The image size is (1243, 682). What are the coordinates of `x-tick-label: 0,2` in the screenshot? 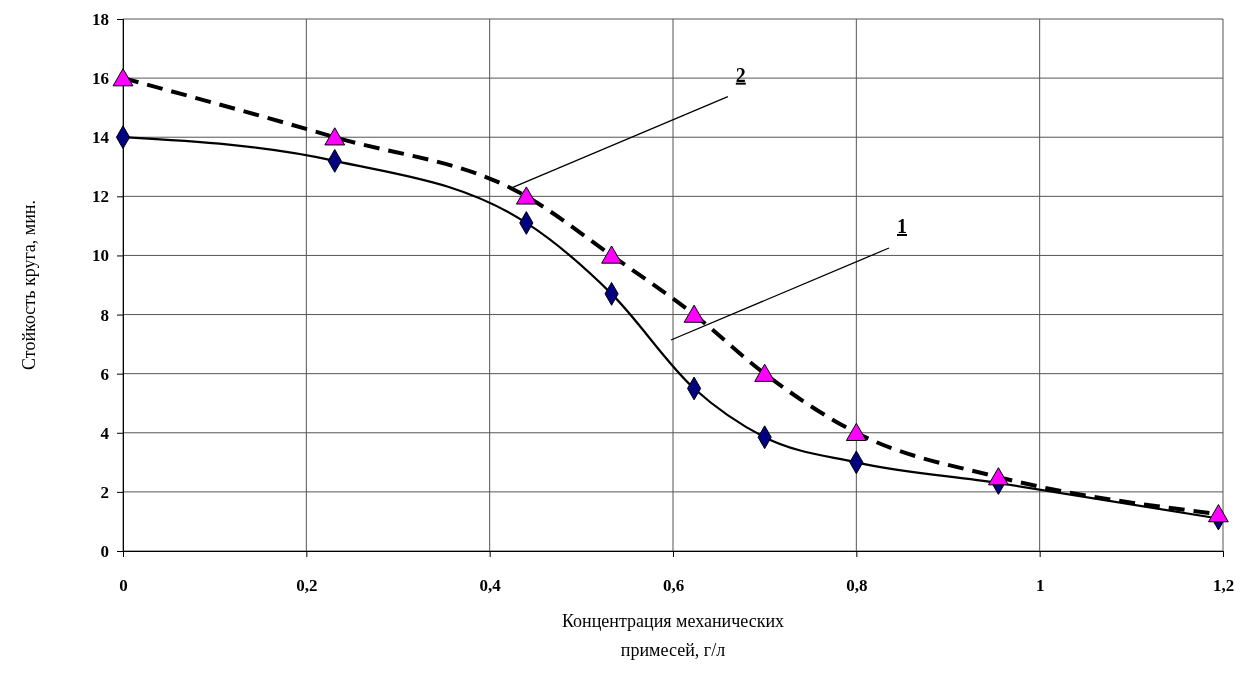 It's located at (307, 586).